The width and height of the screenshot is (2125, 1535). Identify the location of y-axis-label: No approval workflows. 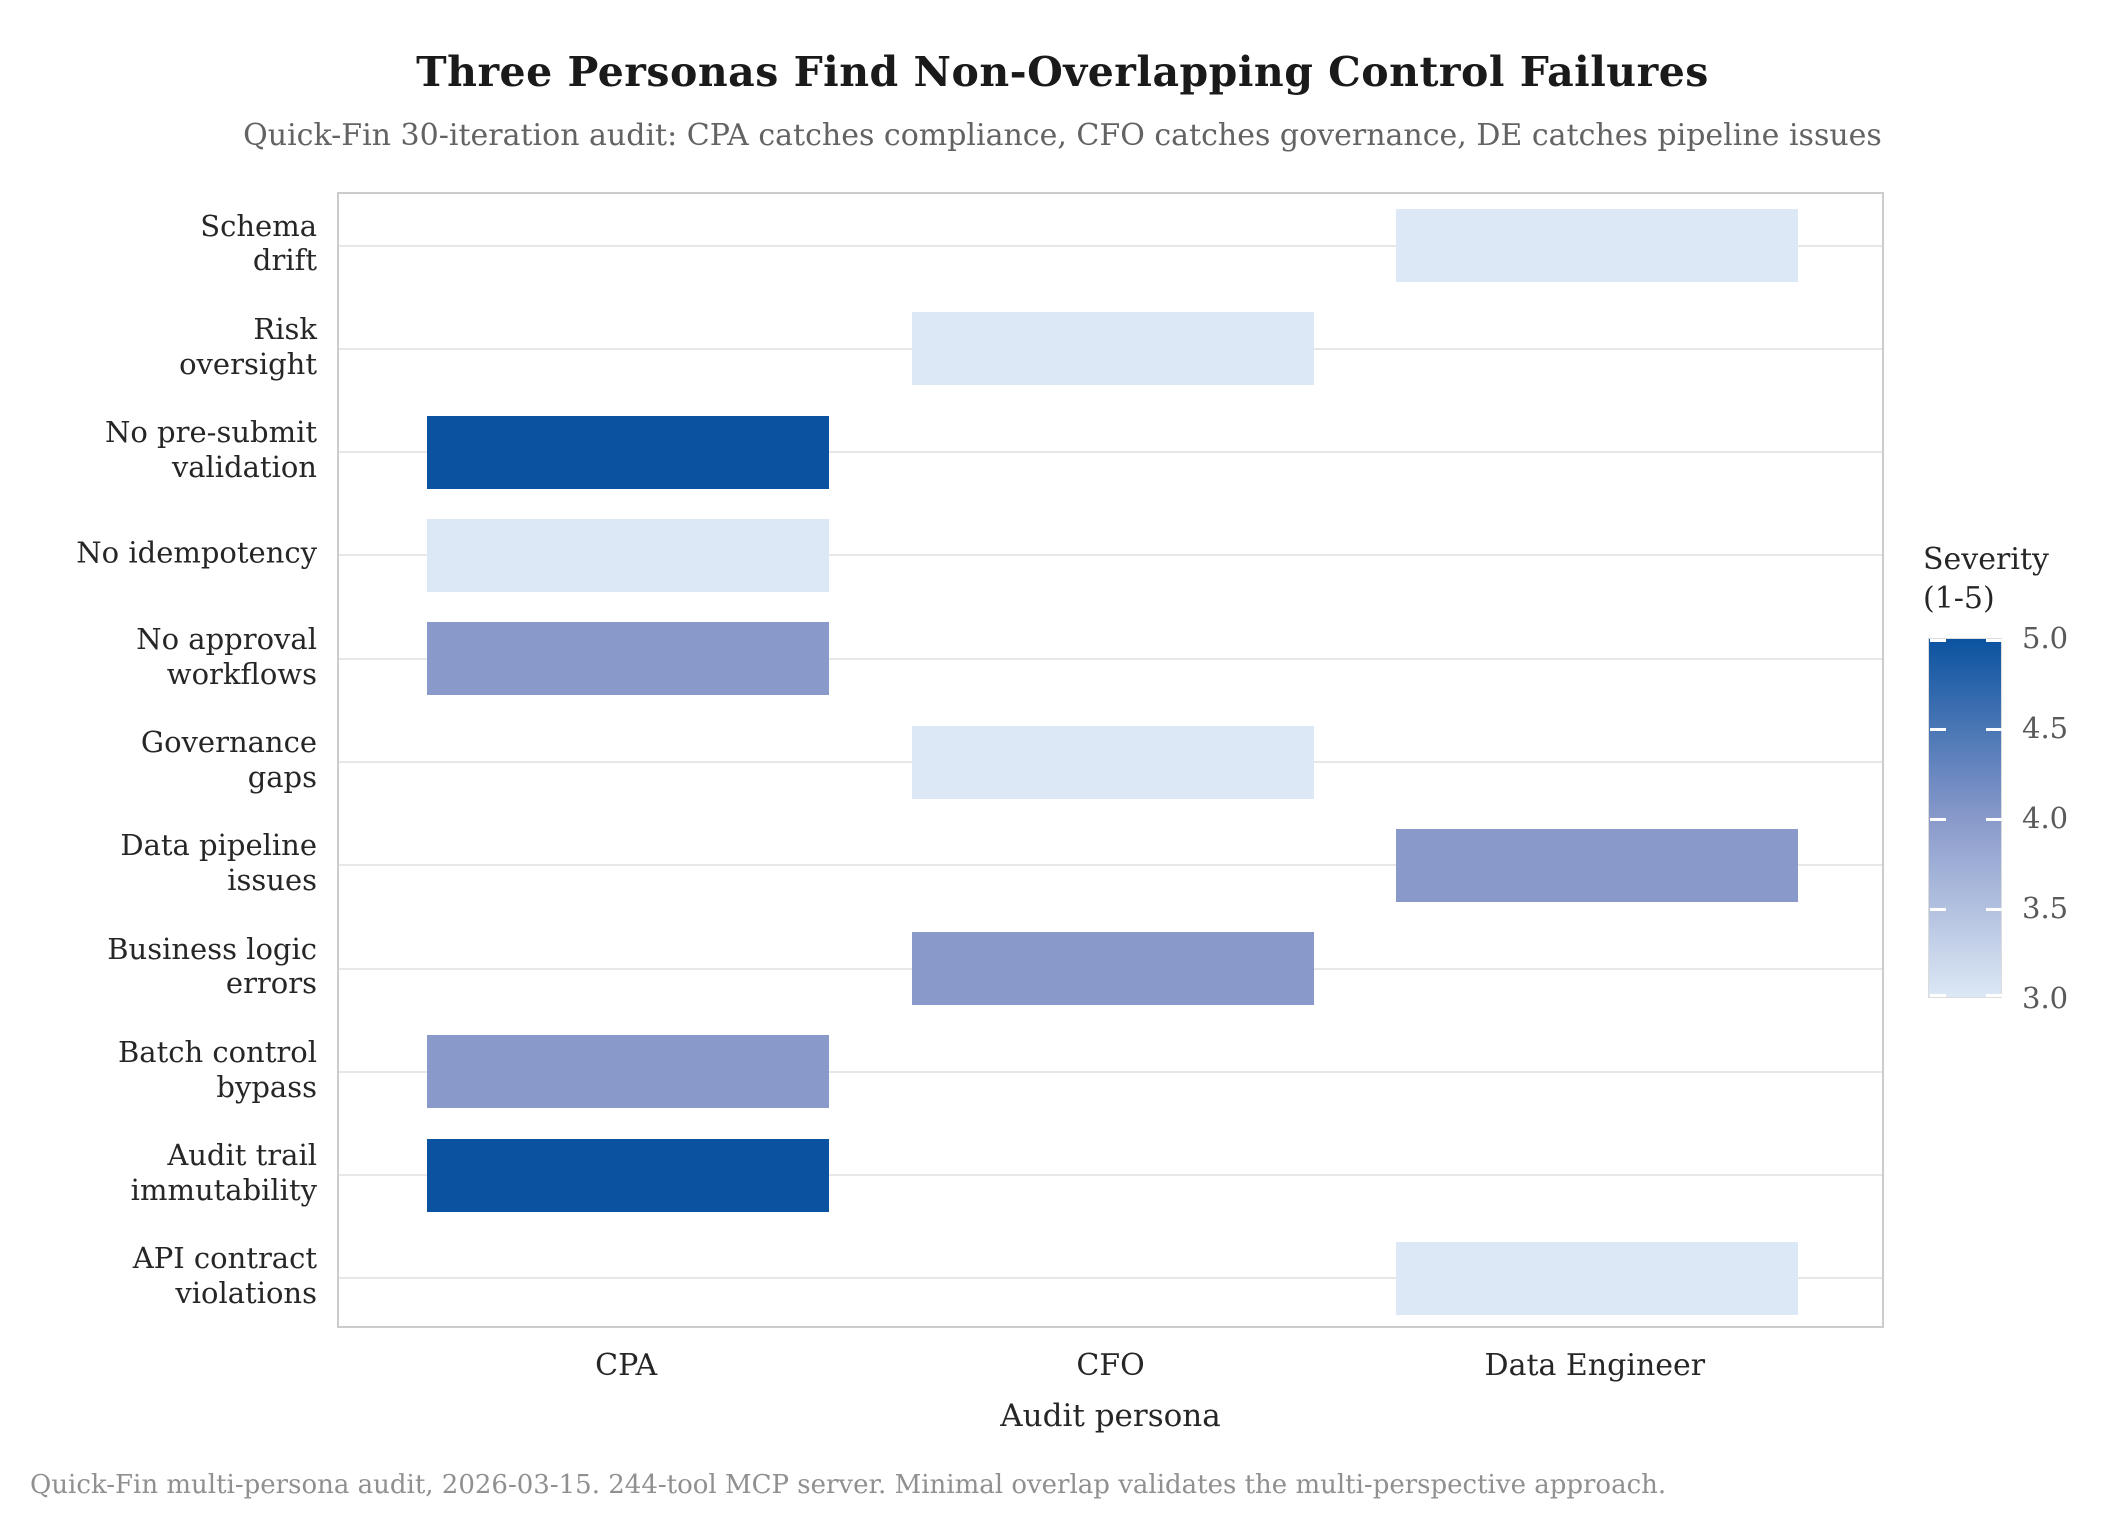
(226, 656).